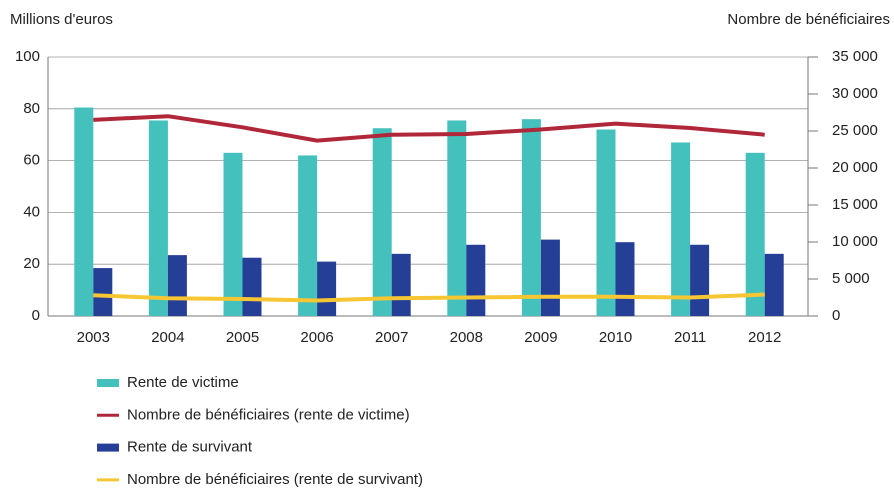  I want to click on y-tick-label: 60, so click(31, 160).